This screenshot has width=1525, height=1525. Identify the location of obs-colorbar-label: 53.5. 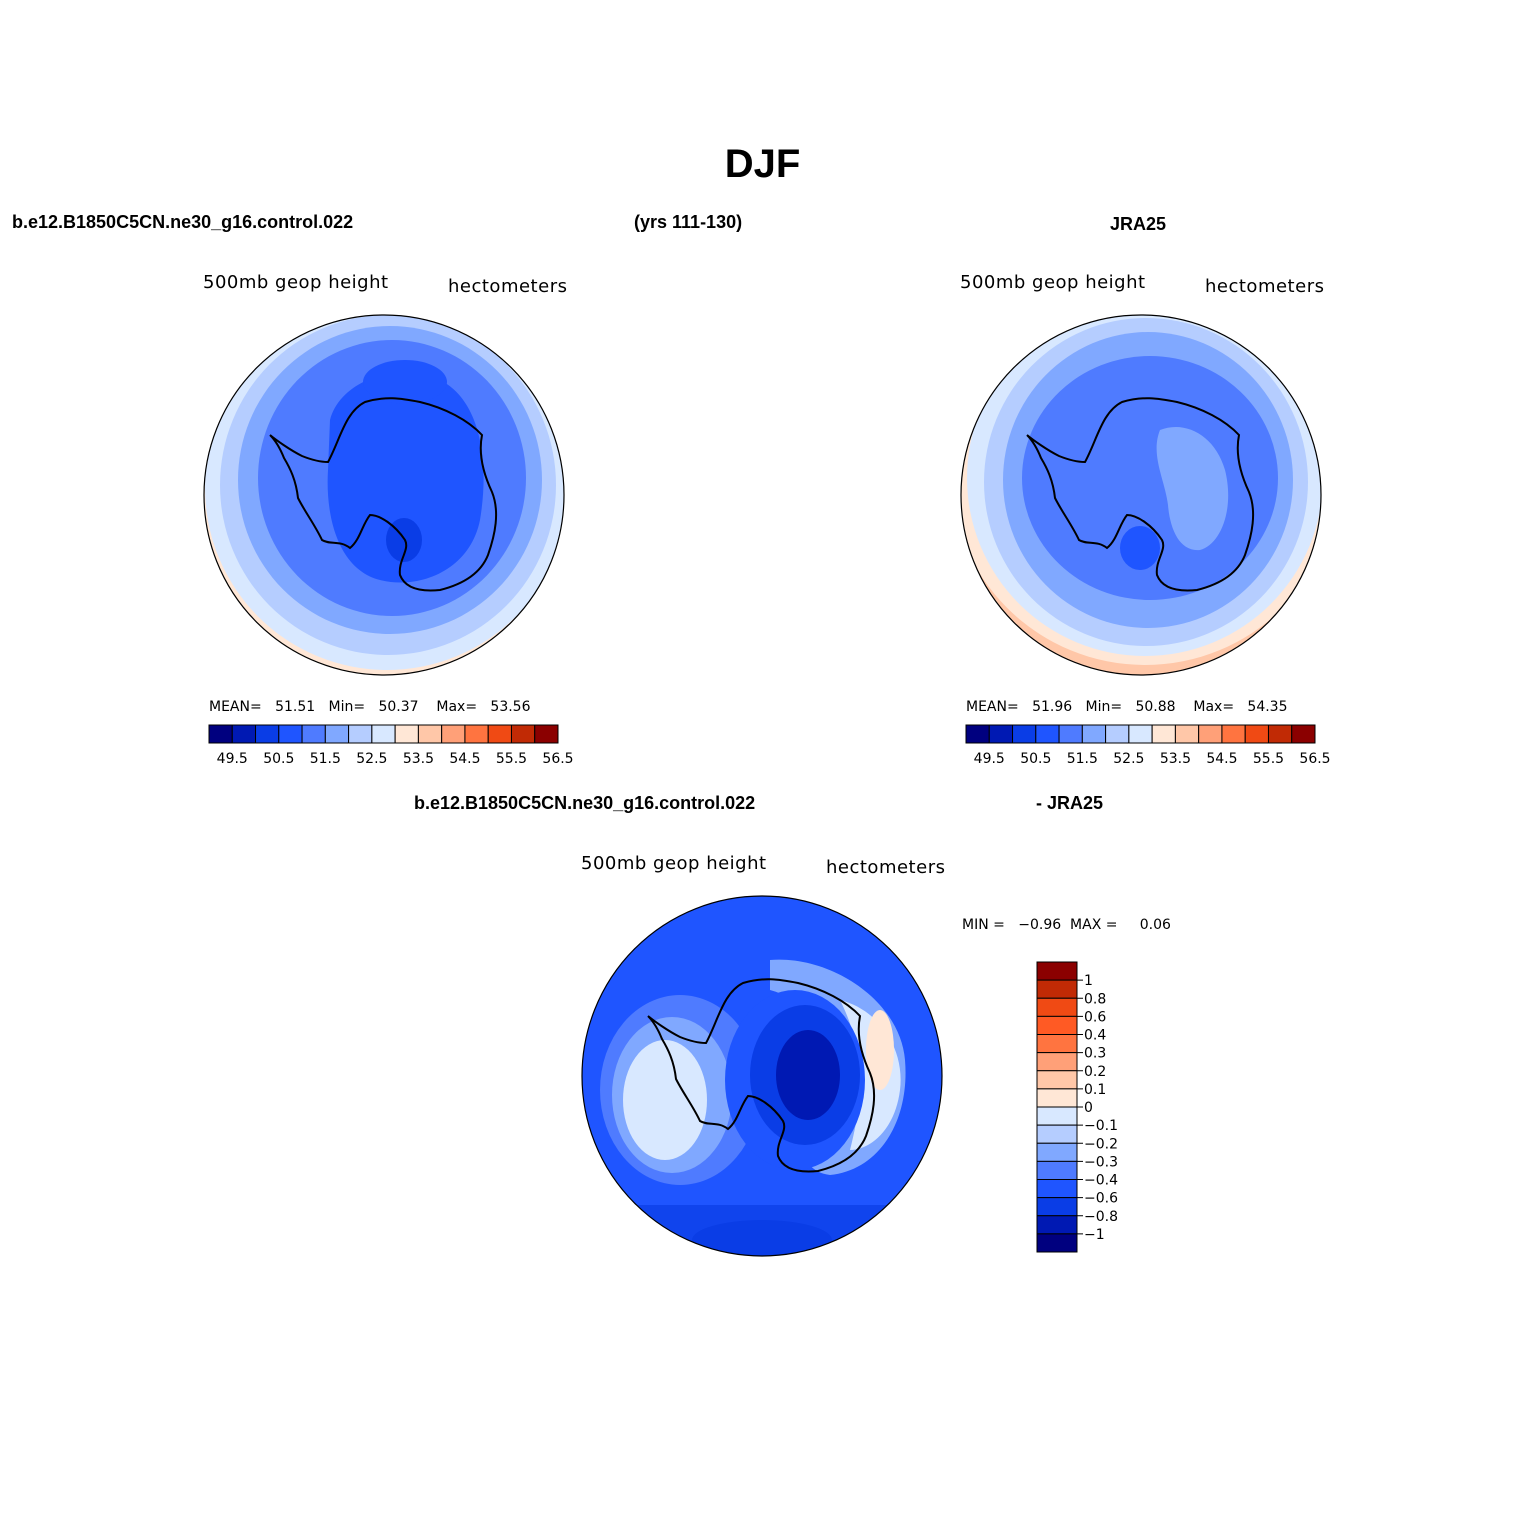
(1175, 759).